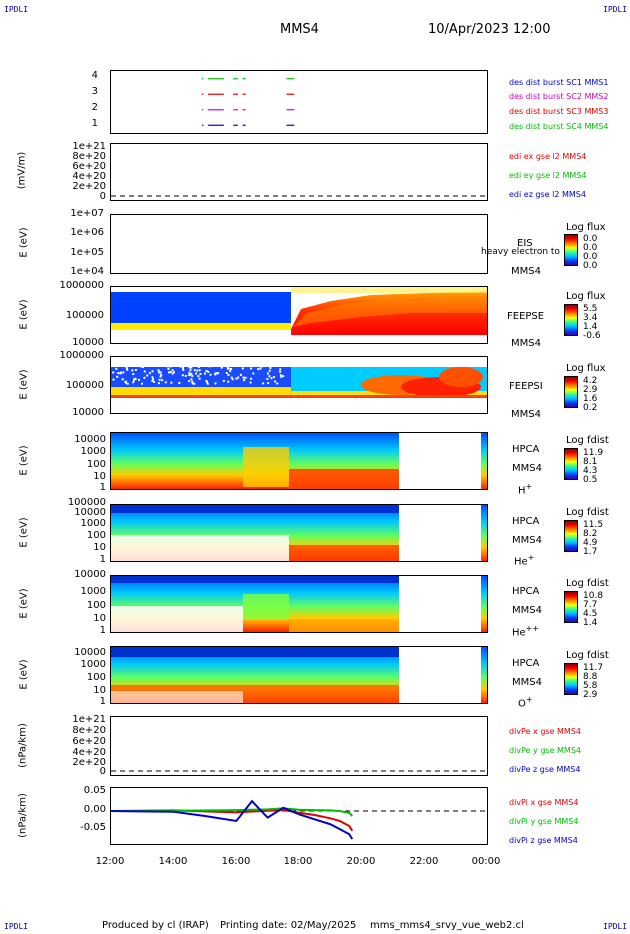 The image size is (630, 934). What do you see at coordinates (531, 557) in the screenshot?
I see `hpca-he-species-charge: +` at bounding box center [531, 557].